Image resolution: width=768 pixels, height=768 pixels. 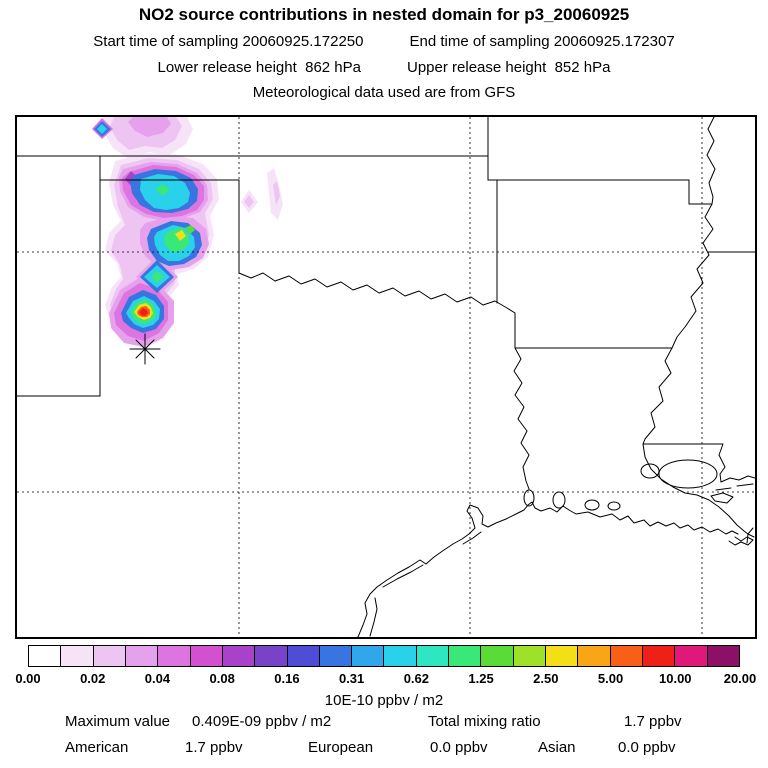 I want to click on colorbar, so click(x=384, y=656).